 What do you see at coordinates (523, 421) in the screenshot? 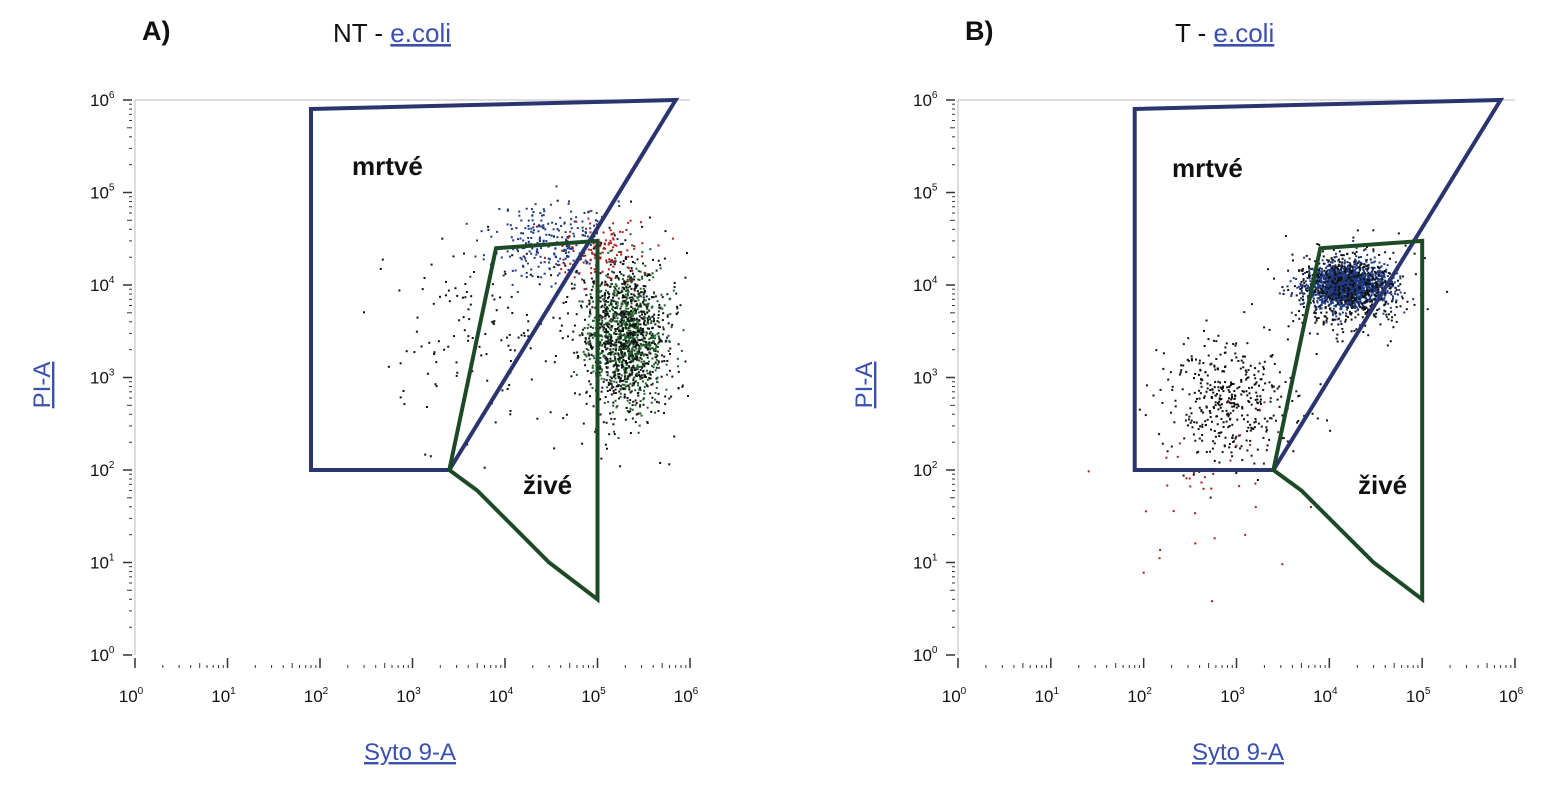
I see `gate-live` at bounding box center [523, 421].